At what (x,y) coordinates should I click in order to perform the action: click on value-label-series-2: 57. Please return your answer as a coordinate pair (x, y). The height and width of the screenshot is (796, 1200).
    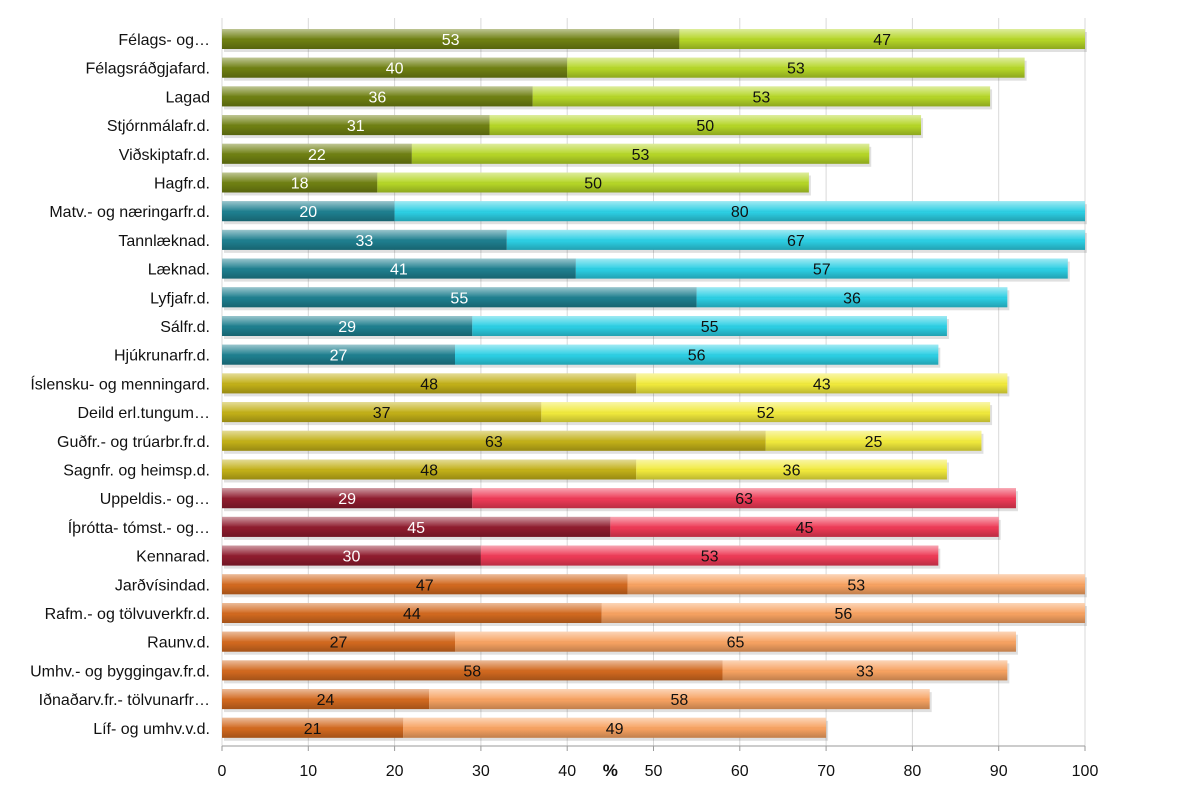
    Looking at the image, I should click on (822, 270).